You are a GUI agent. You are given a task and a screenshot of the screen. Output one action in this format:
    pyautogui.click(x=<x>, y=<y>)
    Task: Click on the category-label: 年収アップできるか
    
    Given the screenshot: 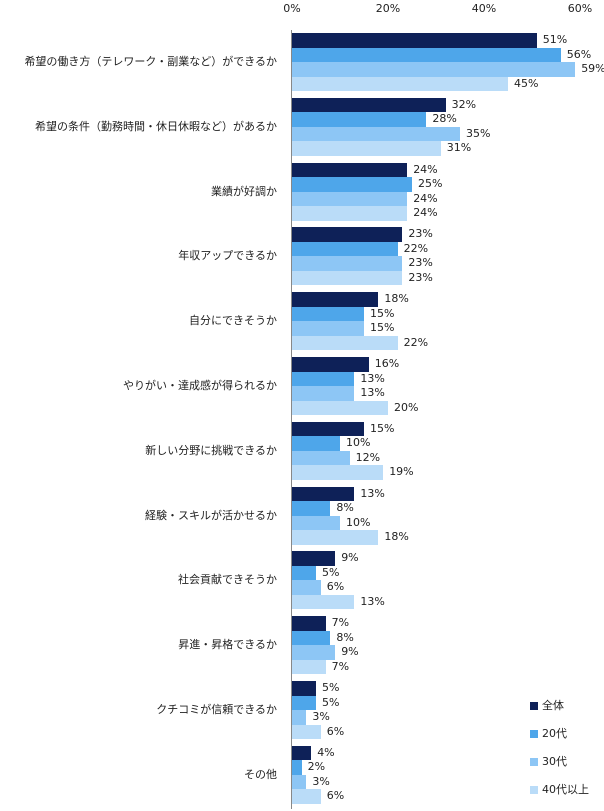 What is the action you would take?
    pyautogui.click(x=227, y=256)
    